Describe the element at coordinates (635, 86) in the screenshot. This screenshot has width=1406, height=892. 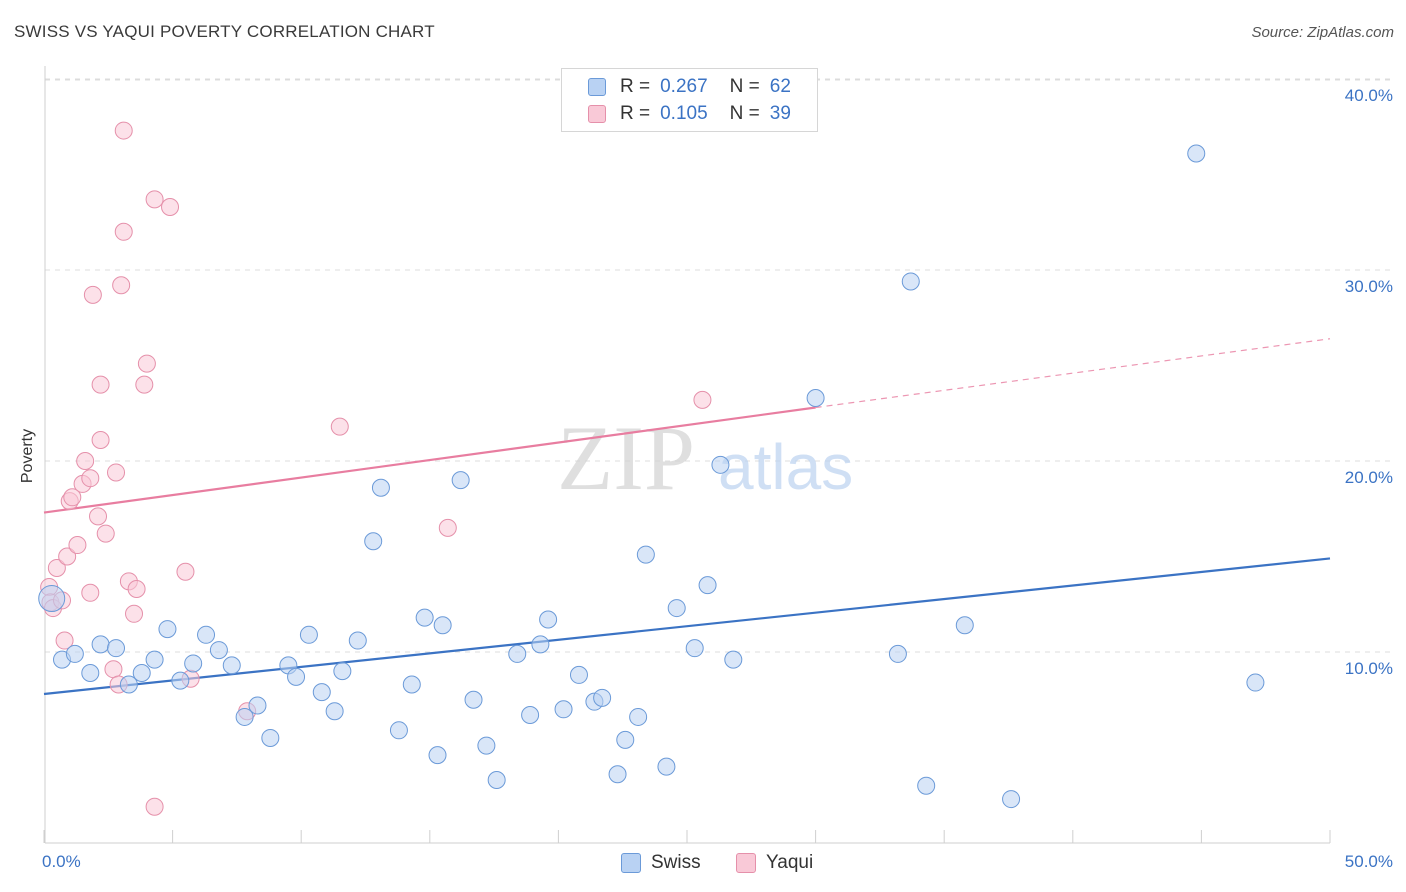
I see `swiss-r-label: R =` at that location.